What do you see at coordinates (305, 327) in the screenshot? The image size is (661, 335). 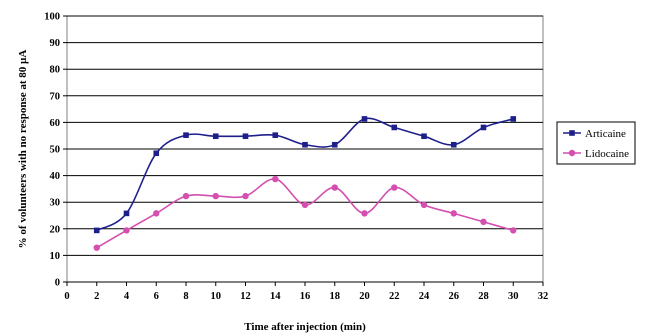 I see `x-axis-title: Time after injection (min)` at bounding box center [305, 327].